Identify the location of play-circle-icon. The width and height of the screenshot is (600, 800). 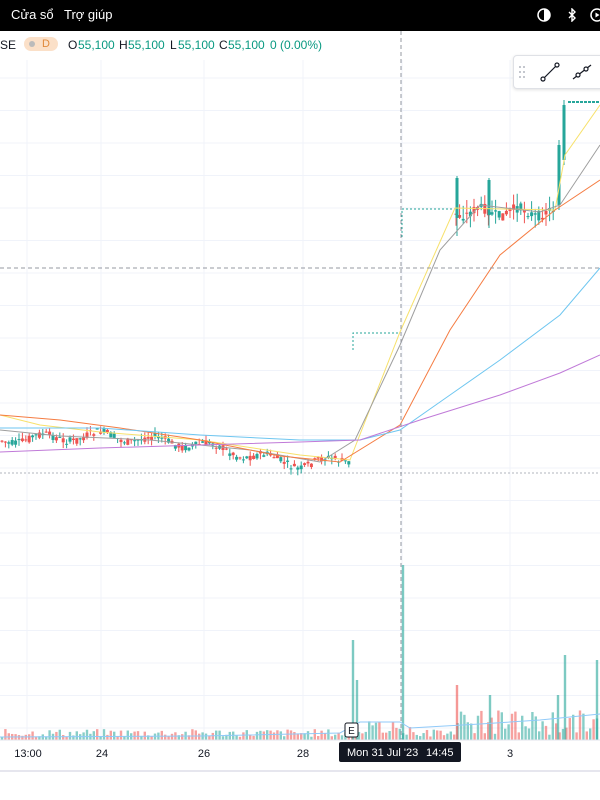
(595, 15).